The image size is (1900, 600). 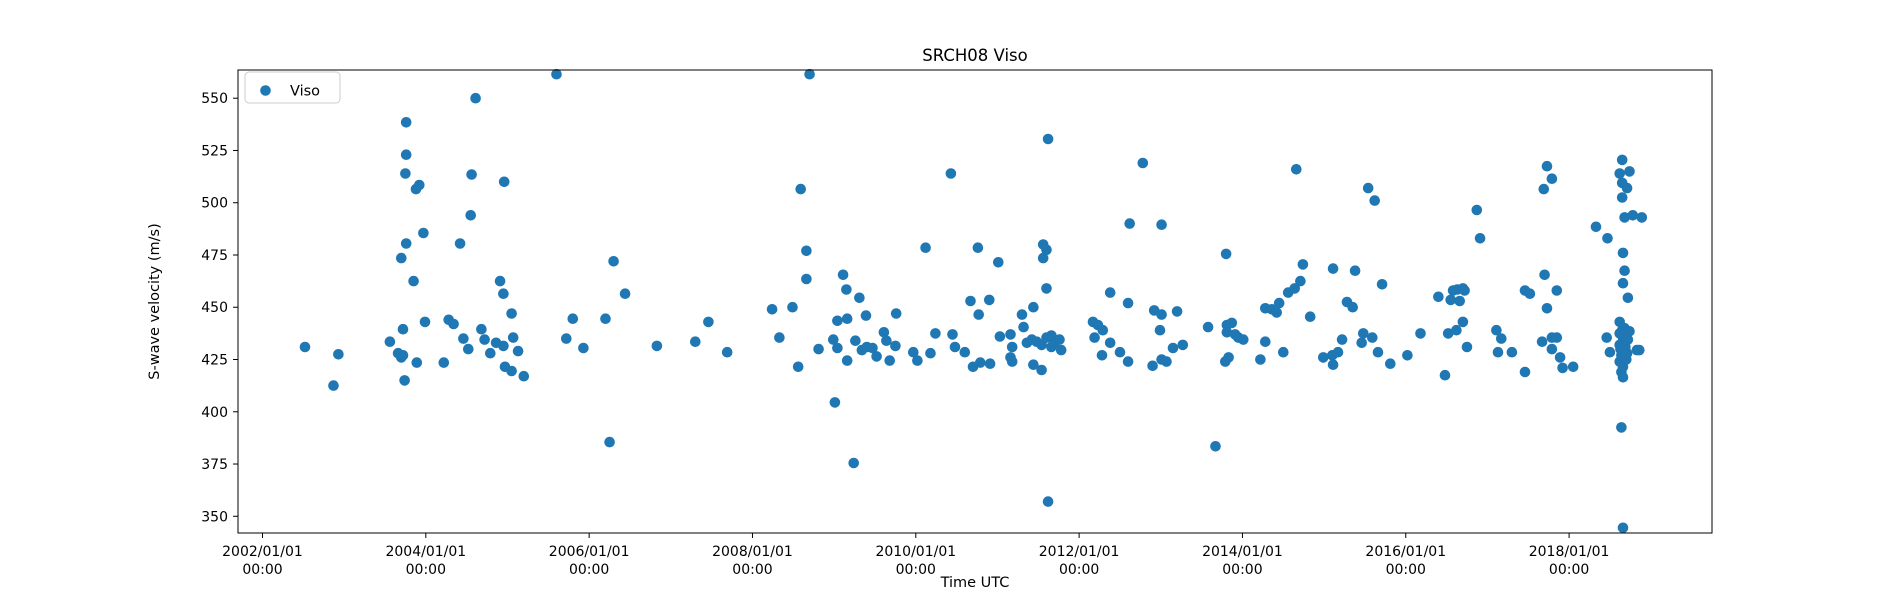 What do you see at coordinates (305, 92) in the screenshot?
I see `legend-entry-label: Viso` at bounding box center [305, 92].